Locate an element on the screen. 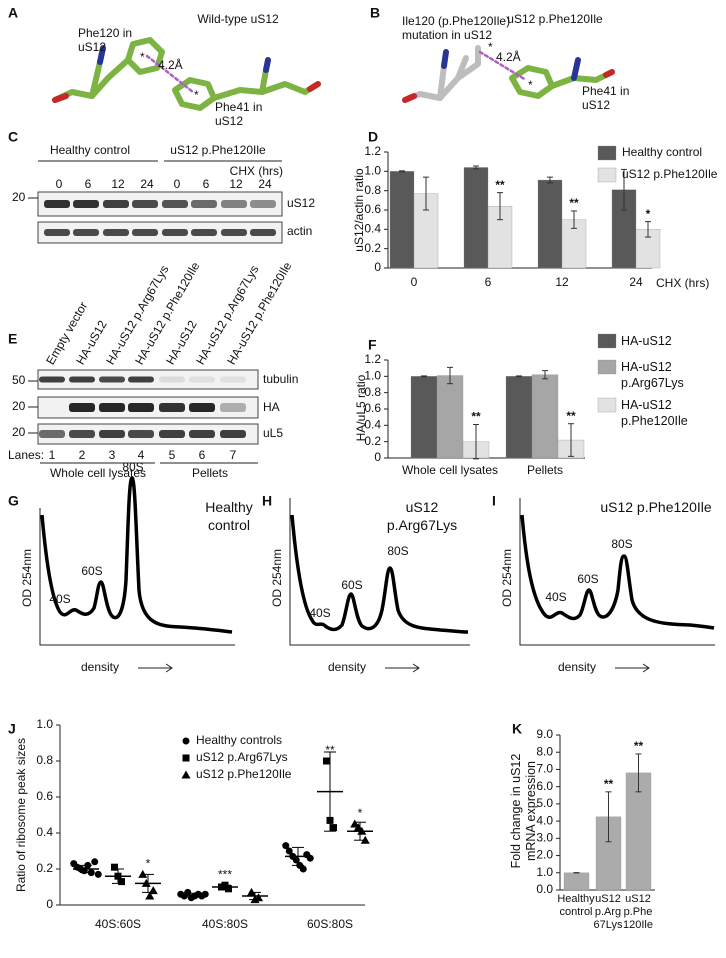 The width and height of the screenshot is (726, 958). y-tick-label: 3.0 is located at coordinates (544, 838).